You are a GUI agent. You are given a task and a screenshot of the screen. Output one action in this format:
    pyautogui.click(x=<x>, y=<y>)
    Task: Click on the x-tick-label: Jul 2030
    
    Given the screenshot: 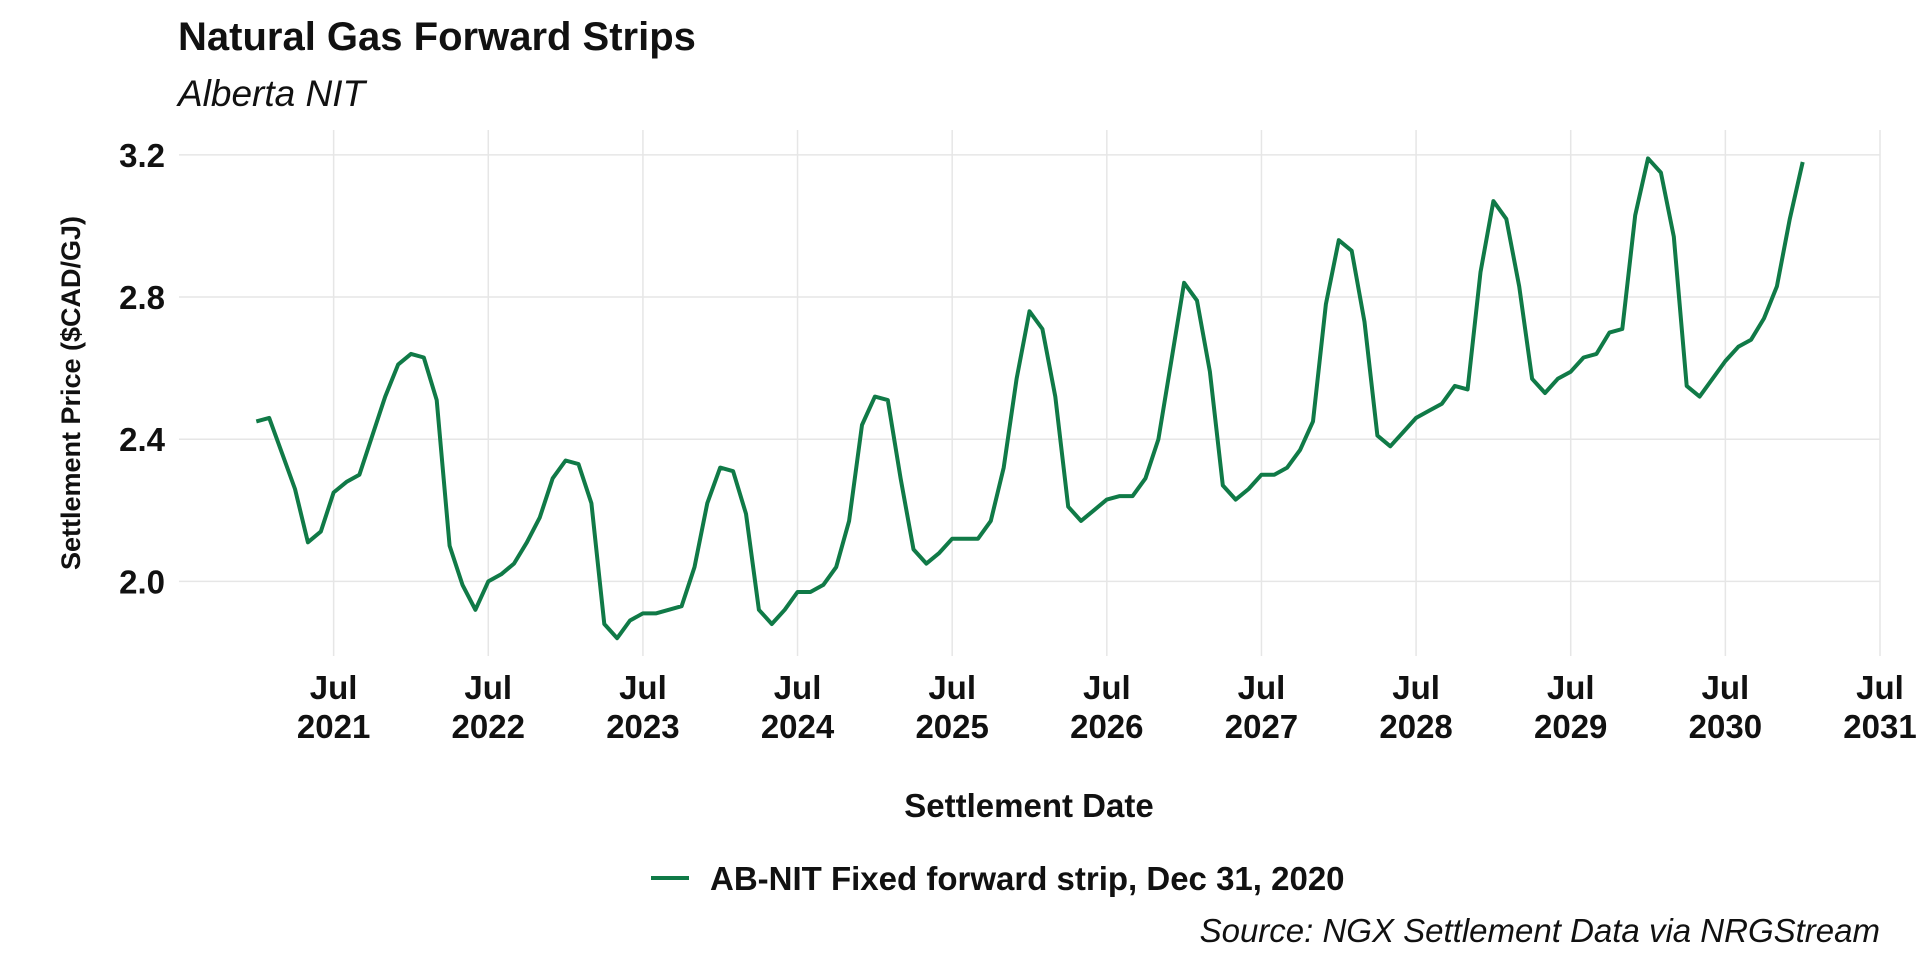 What is the action you would take?
    pyautogui.click(x=1725, y=707)
    